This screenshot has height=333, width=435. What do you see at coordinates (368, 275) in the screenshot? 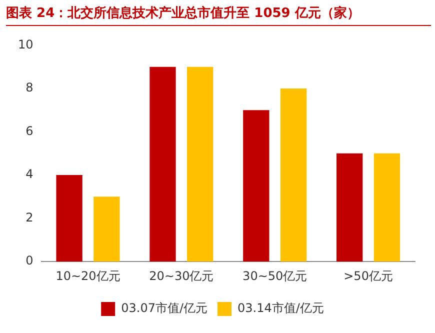
I see `x-tick-label: >50亿元` at bounding box center [368, 275].